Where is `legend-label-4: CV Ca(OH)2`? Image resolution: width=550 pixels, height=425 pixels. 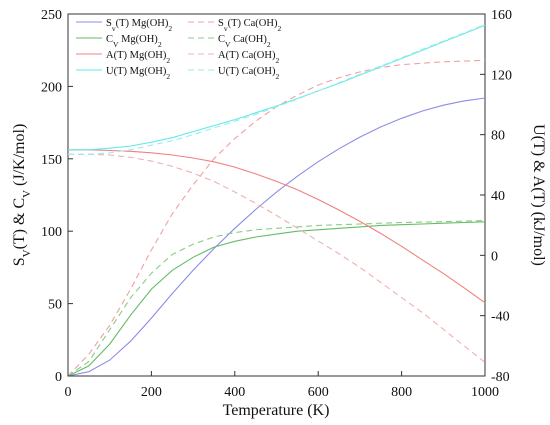
legend-label-4: CV Ca(OH)2 is located at coordinates (244, 41).